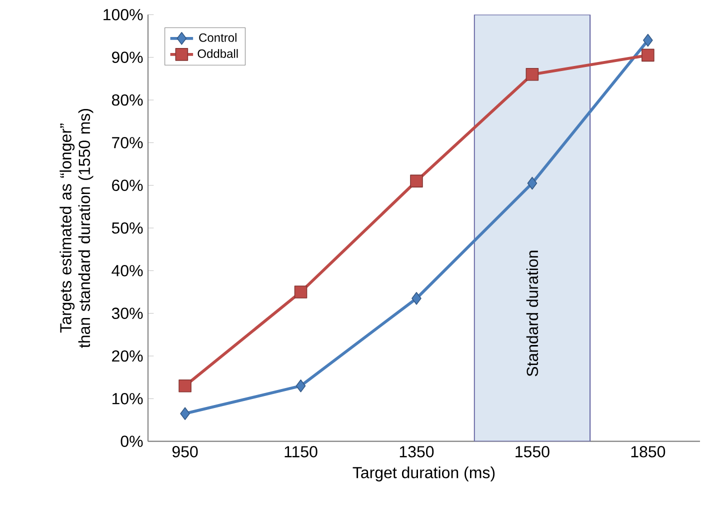  What do you see at coordinates (185, 452) in the screenshot?
I see `x-tick-label: 950` at bounding box center [185, 452].